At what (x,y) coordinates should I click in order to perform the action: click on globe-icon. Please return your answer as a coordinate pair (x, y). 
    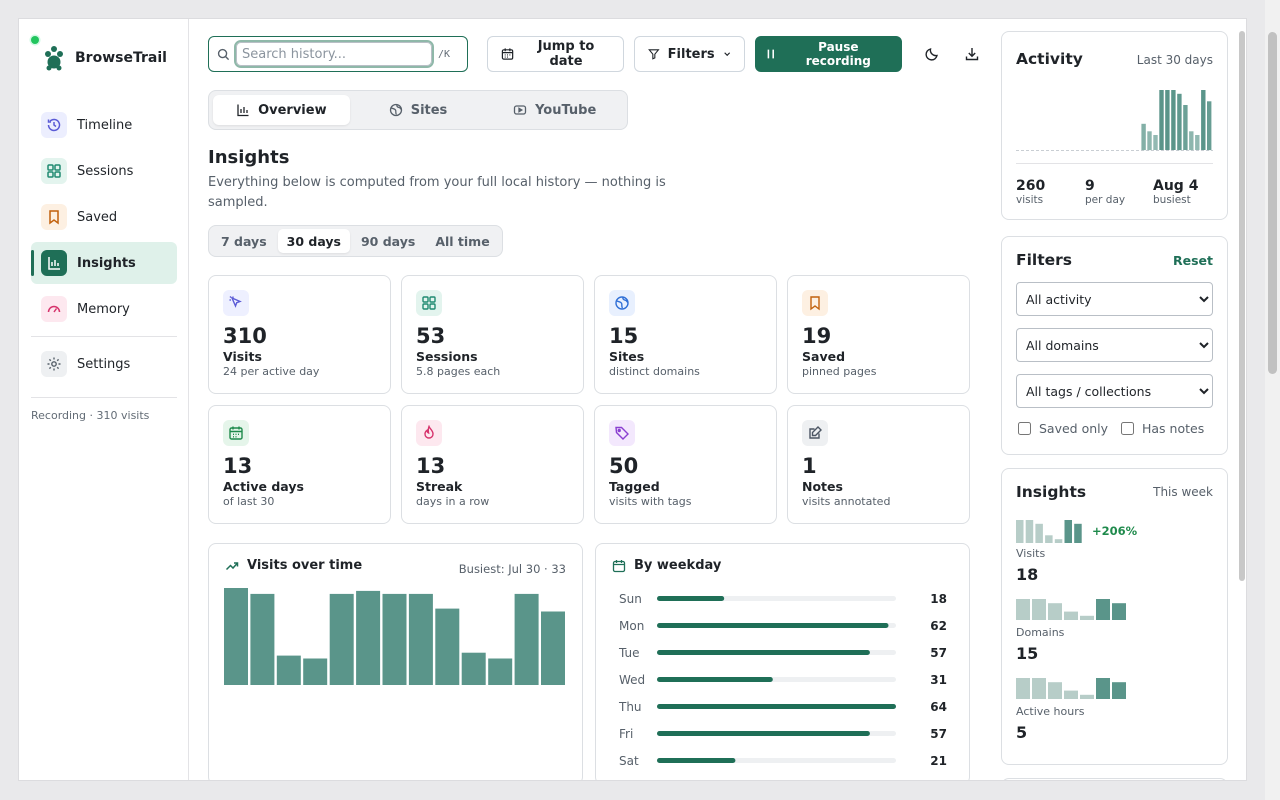
    Looking at the image, I should click on (622, 303).